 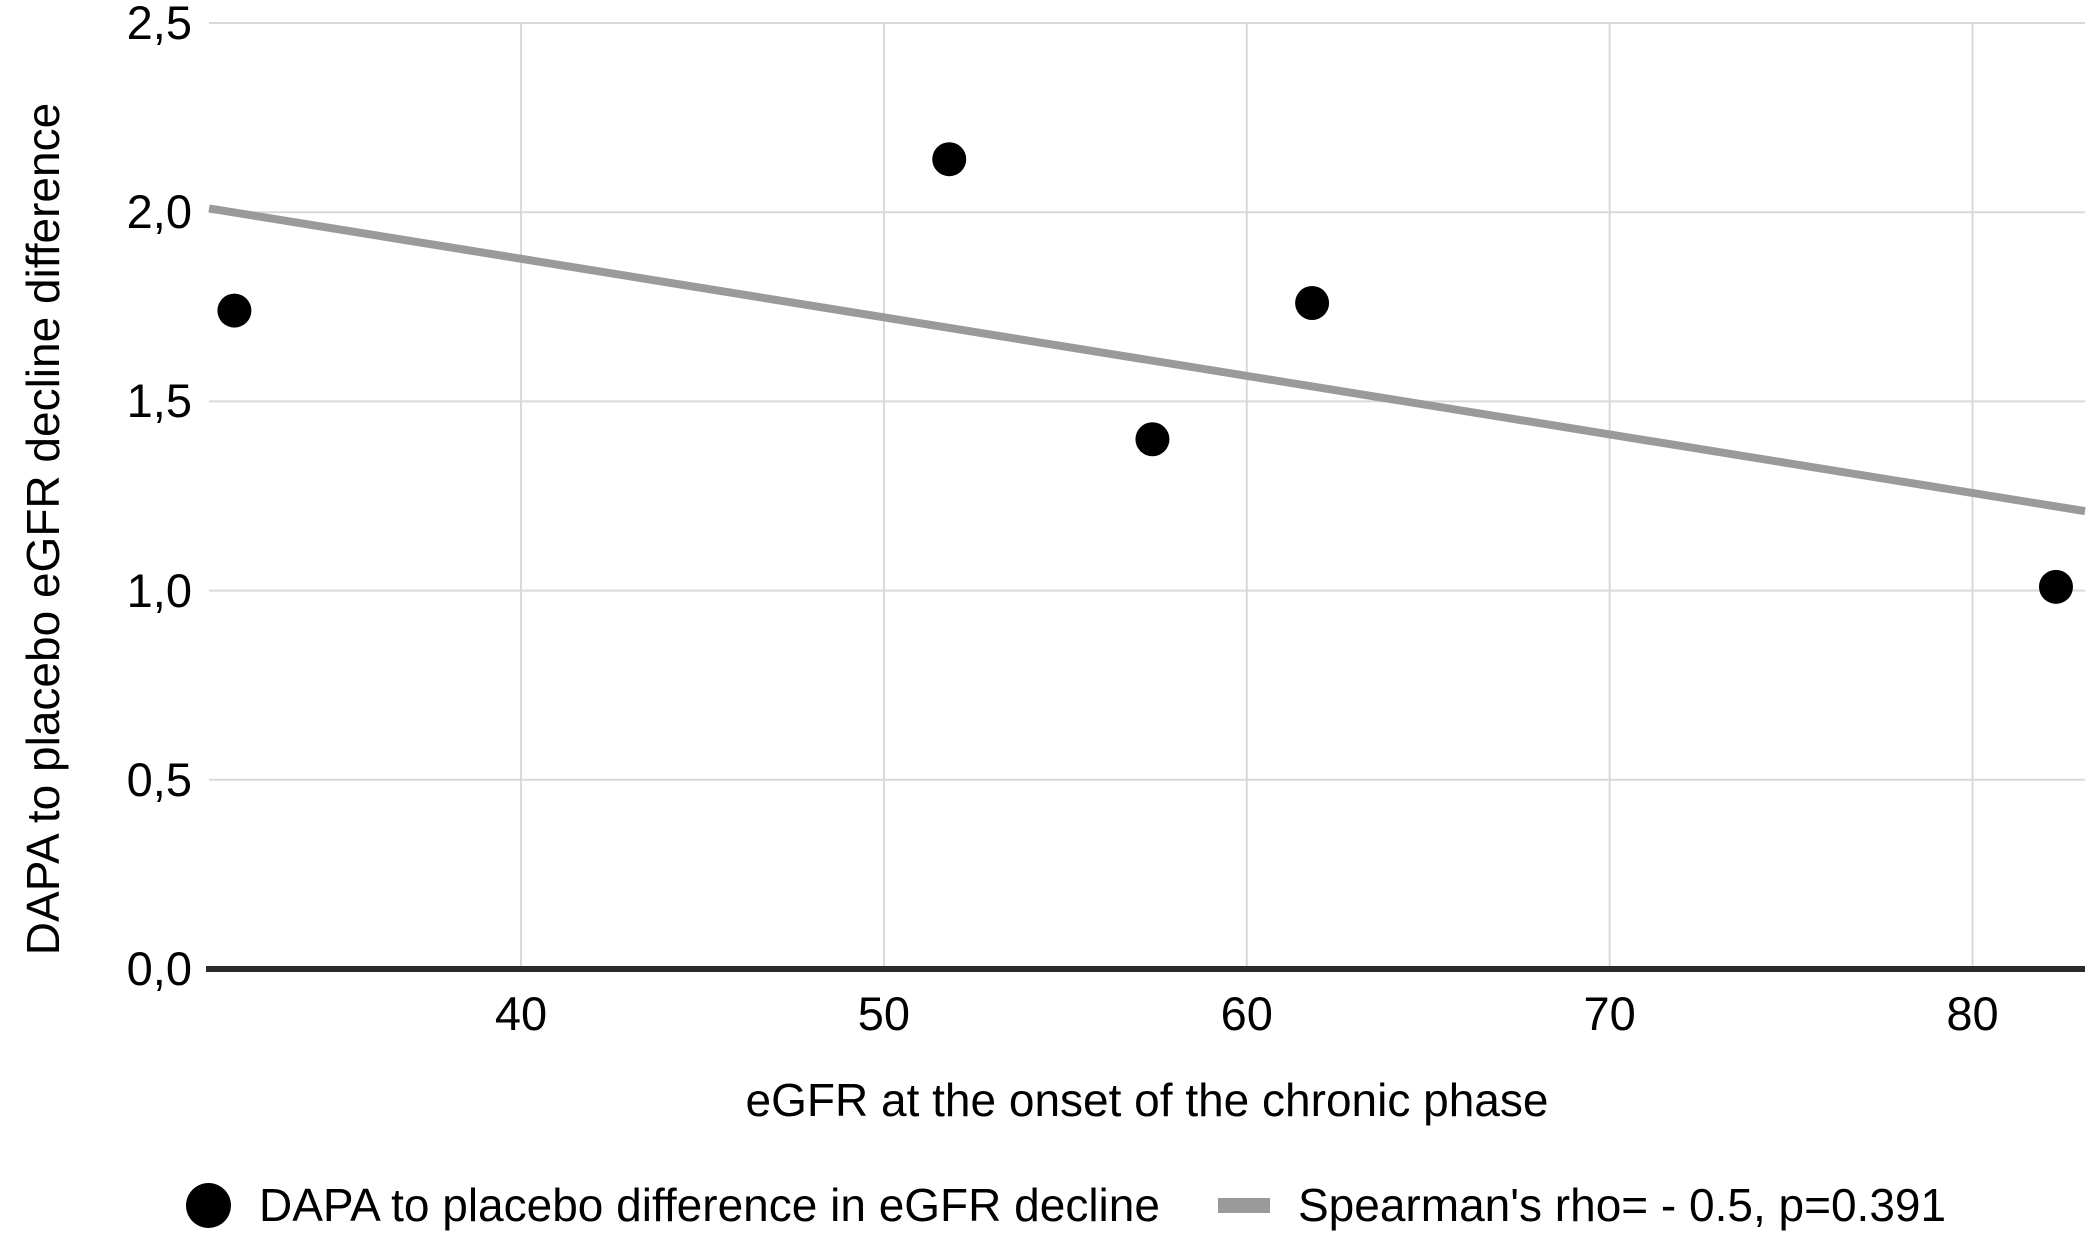 What do you see at coordinates (159, 212) in the screenshot?
I see `y-tick-label: 2,0` at bounding box center [159, 212].